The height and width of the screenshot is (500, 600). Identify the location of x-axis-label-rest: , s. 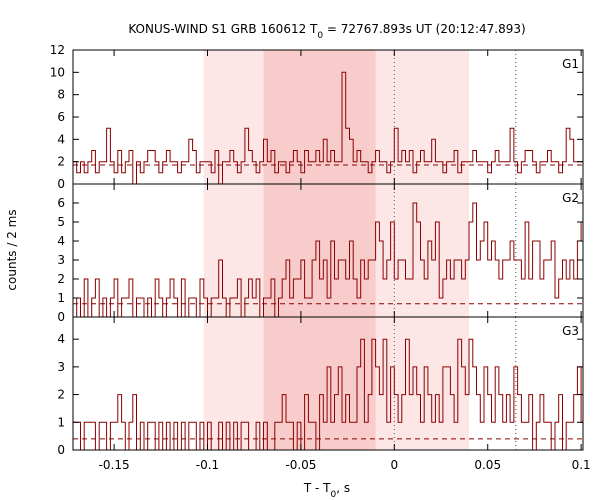
(343, 488).